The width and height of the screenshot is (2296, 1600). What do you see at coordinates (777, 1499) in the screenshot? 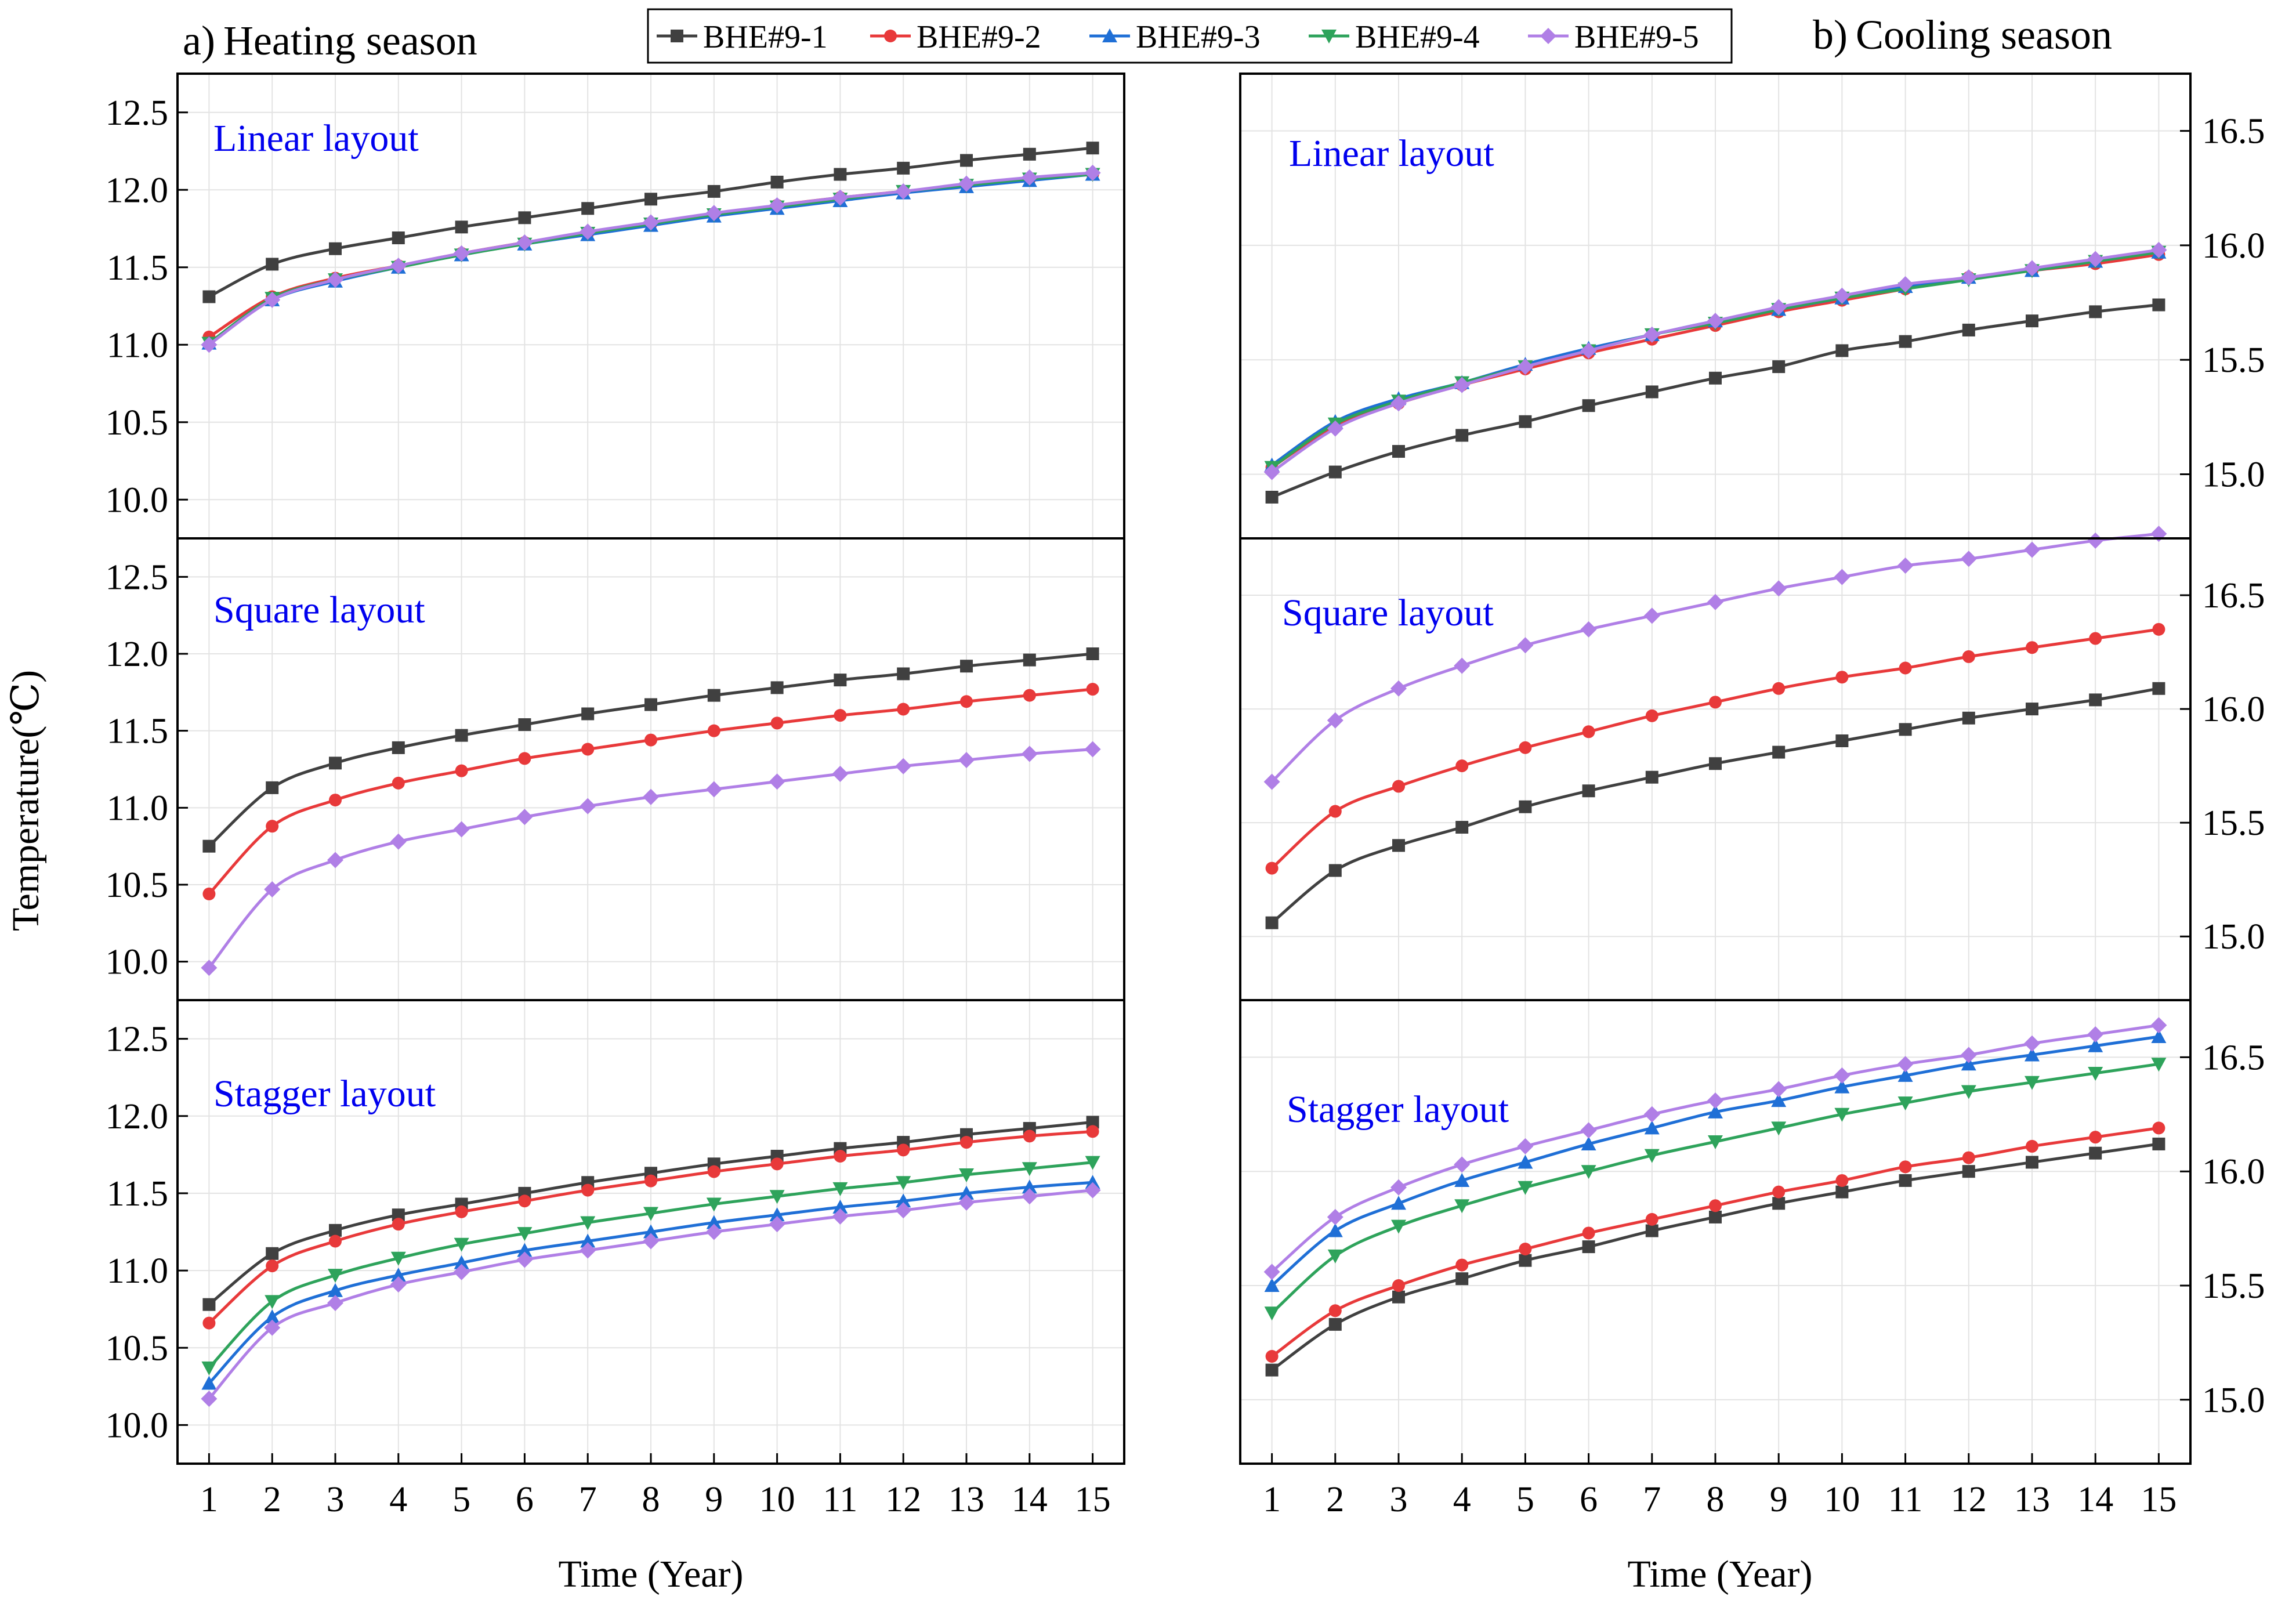
I see `x-tick-label: 10` at bounding box center [777, 1499].